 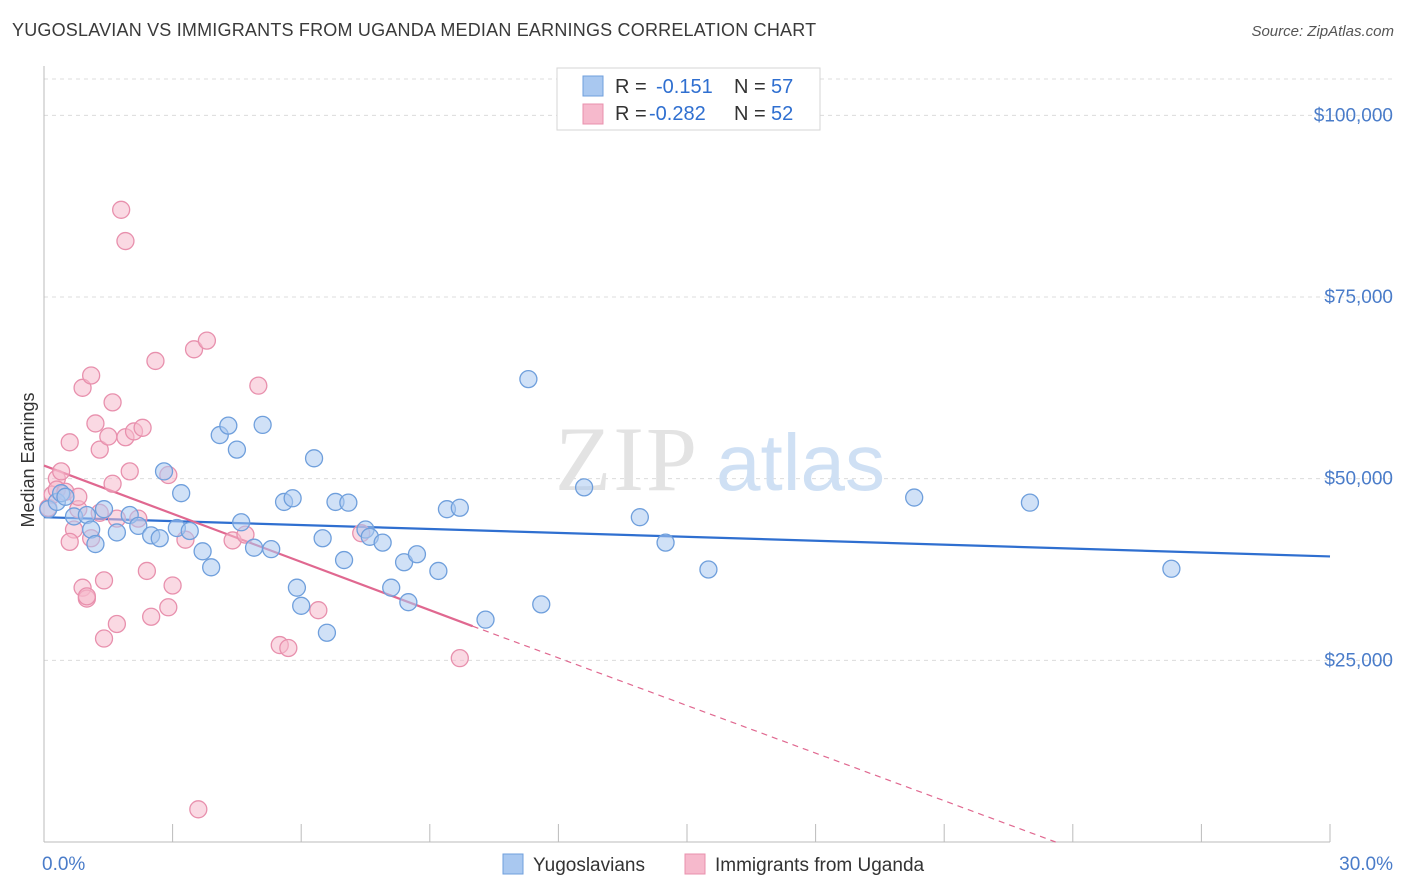 What do you see at coordinates (687, 537) in the screenshot?
I see `trend-line-yugoslavians` at bounding box center [687, 537].